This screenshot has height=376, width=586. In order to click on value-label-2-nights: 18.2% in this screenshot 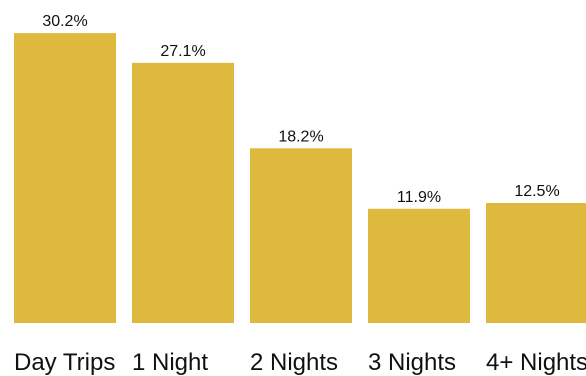, I will do `click(300, 136)`.